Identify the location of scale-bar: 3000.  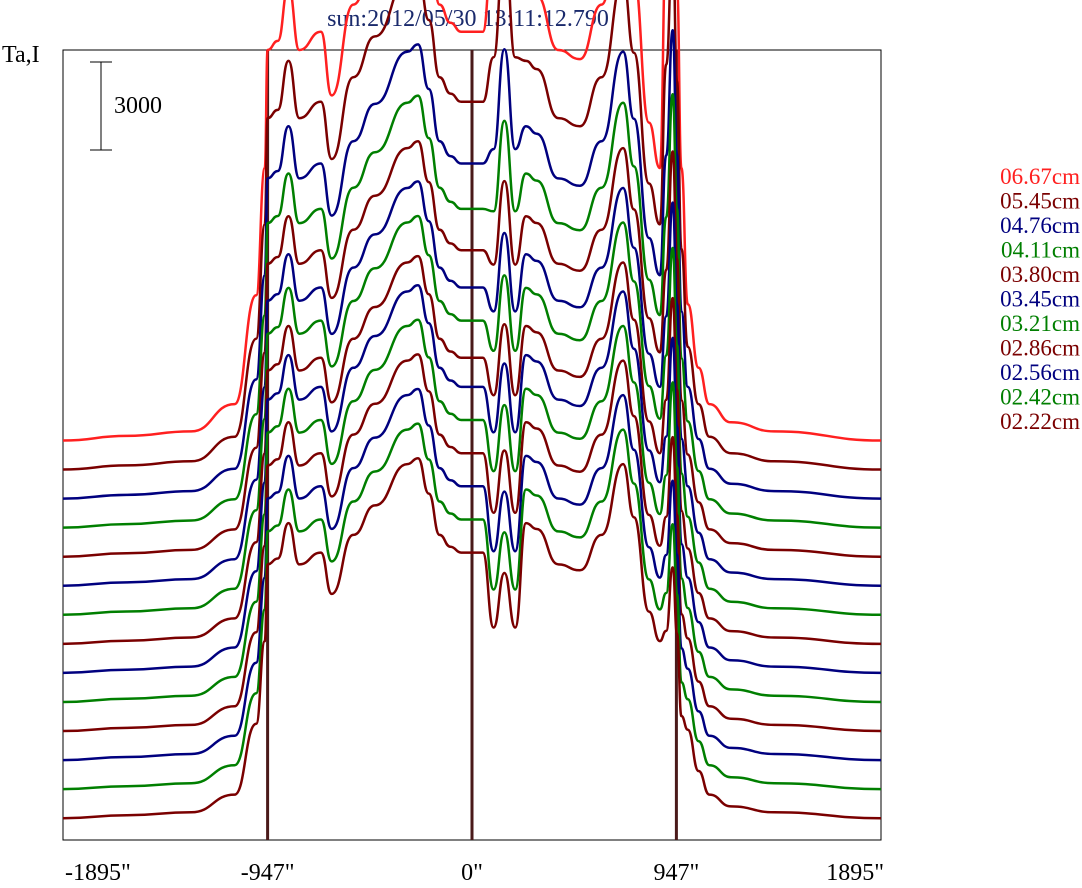
(126, 106).